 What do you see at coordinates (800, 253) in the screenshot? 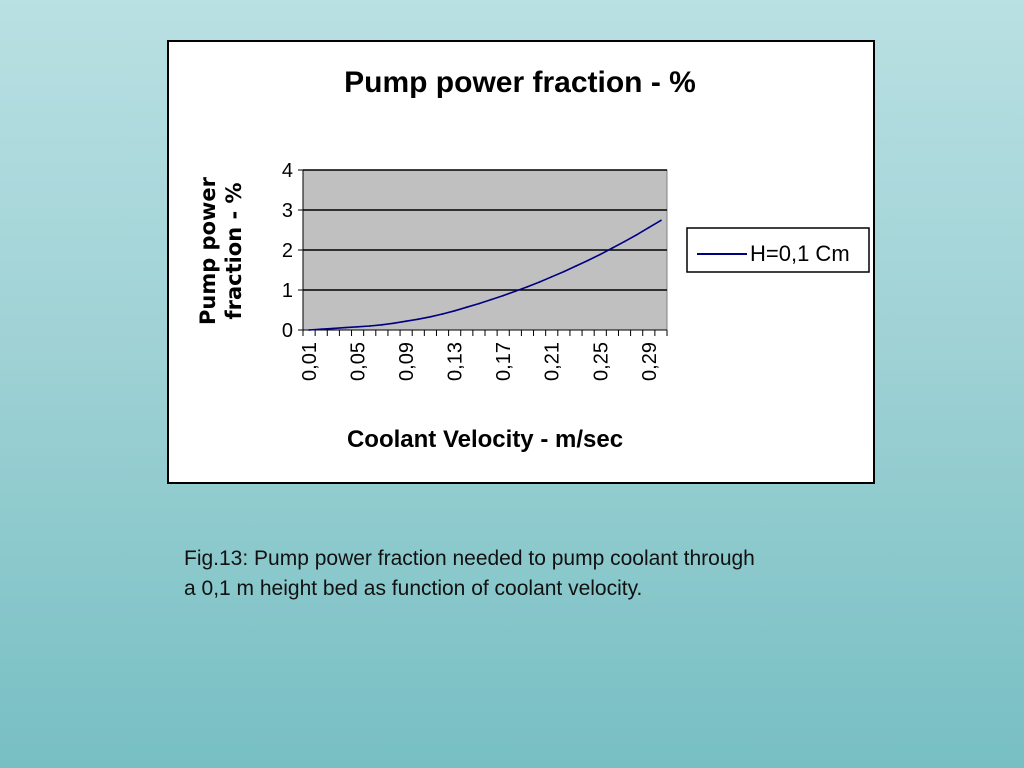
I see `legend-label: H=0,1 Cm` at bounding box center [800, 253].